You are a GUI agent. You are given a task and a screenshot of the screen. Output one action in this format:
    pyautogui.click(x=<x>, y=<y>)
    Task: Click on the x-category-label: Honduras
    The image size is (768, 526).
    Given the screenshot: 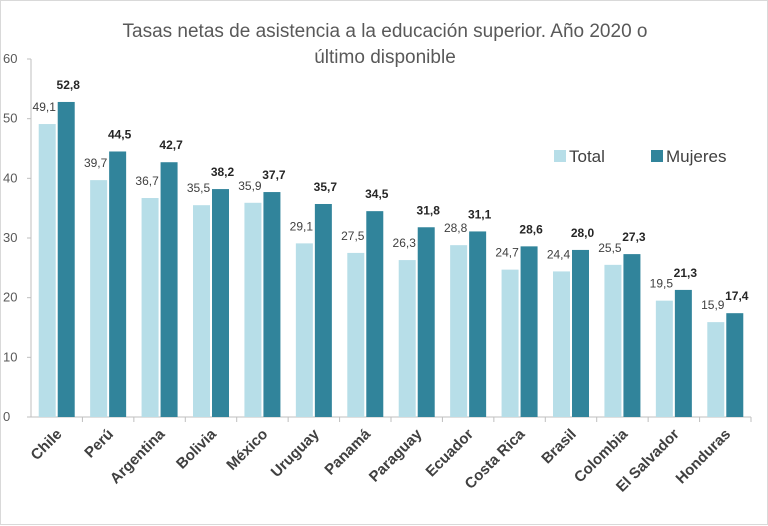 What is the action you would take?
    pyautogui.click(x=704, y=457)
    